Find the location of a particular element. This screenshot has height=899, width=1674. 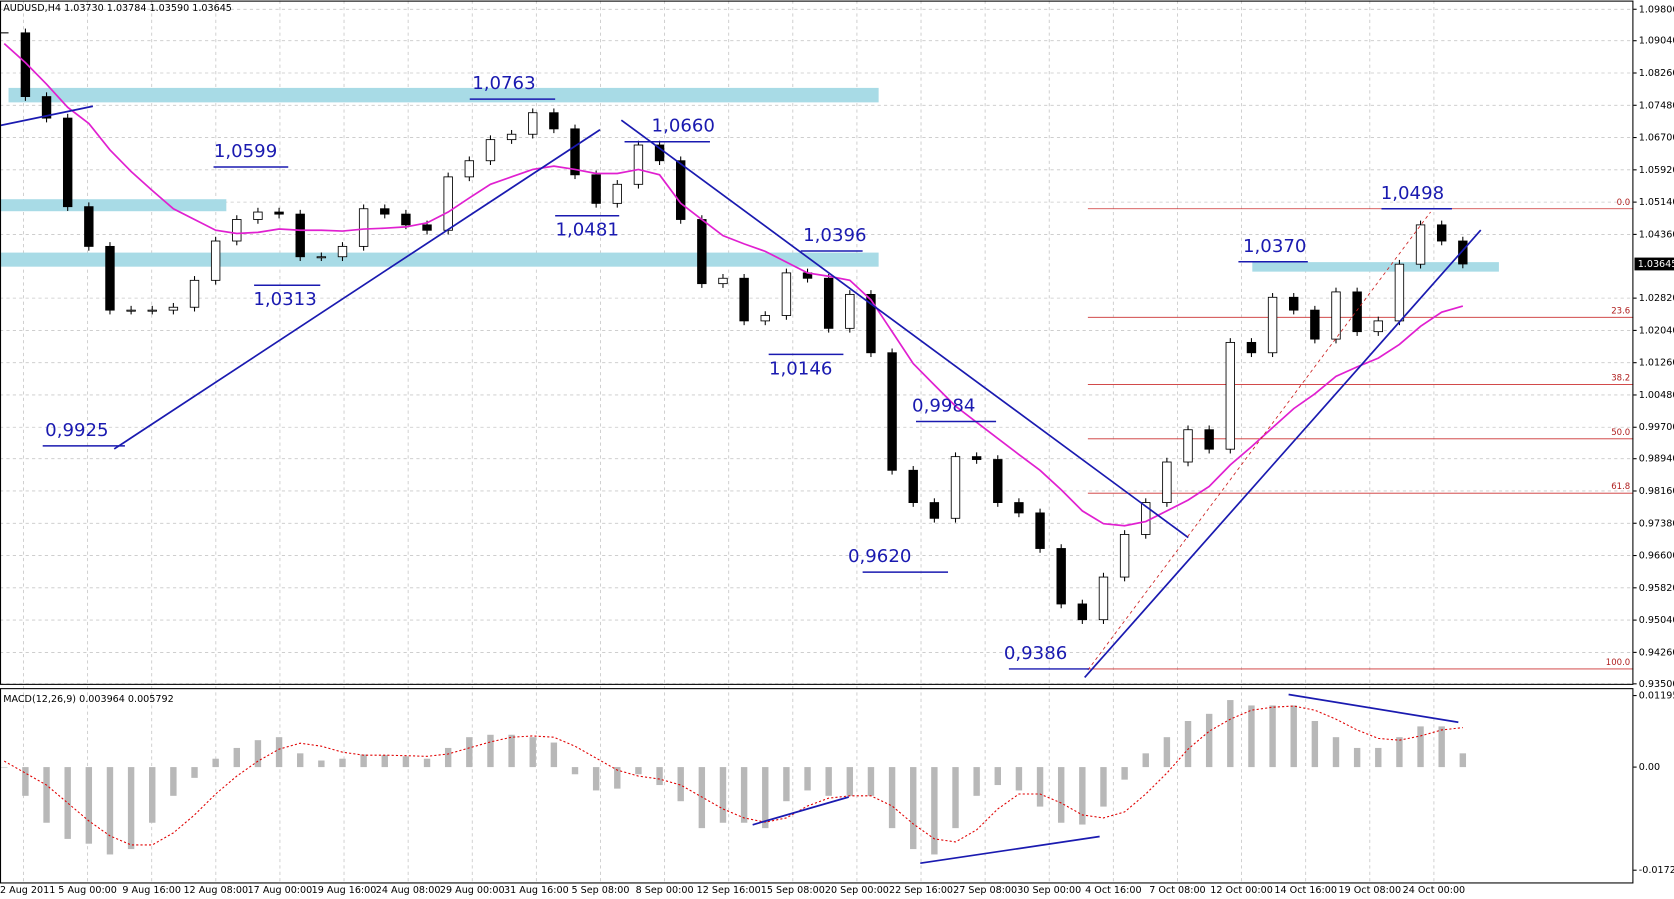

y-tick-label: 1.06700 is located at coordinates (1656, 138).